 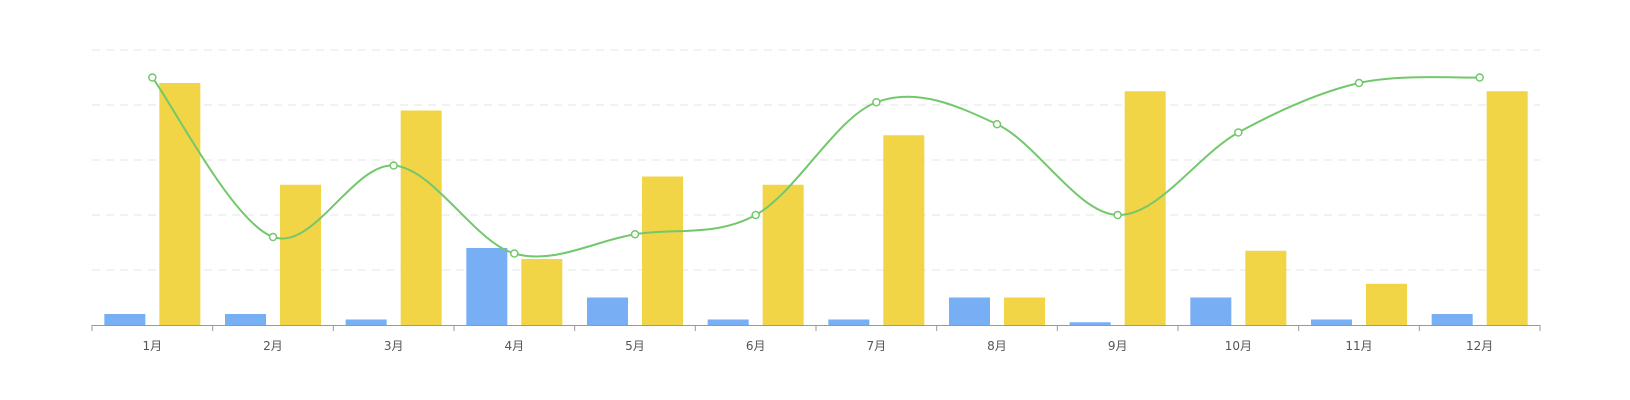 What do you see at coordinates (273, 346) in the screenshot?
I see `x-tick-label-2: 2月` at bounding box center [273, 346].